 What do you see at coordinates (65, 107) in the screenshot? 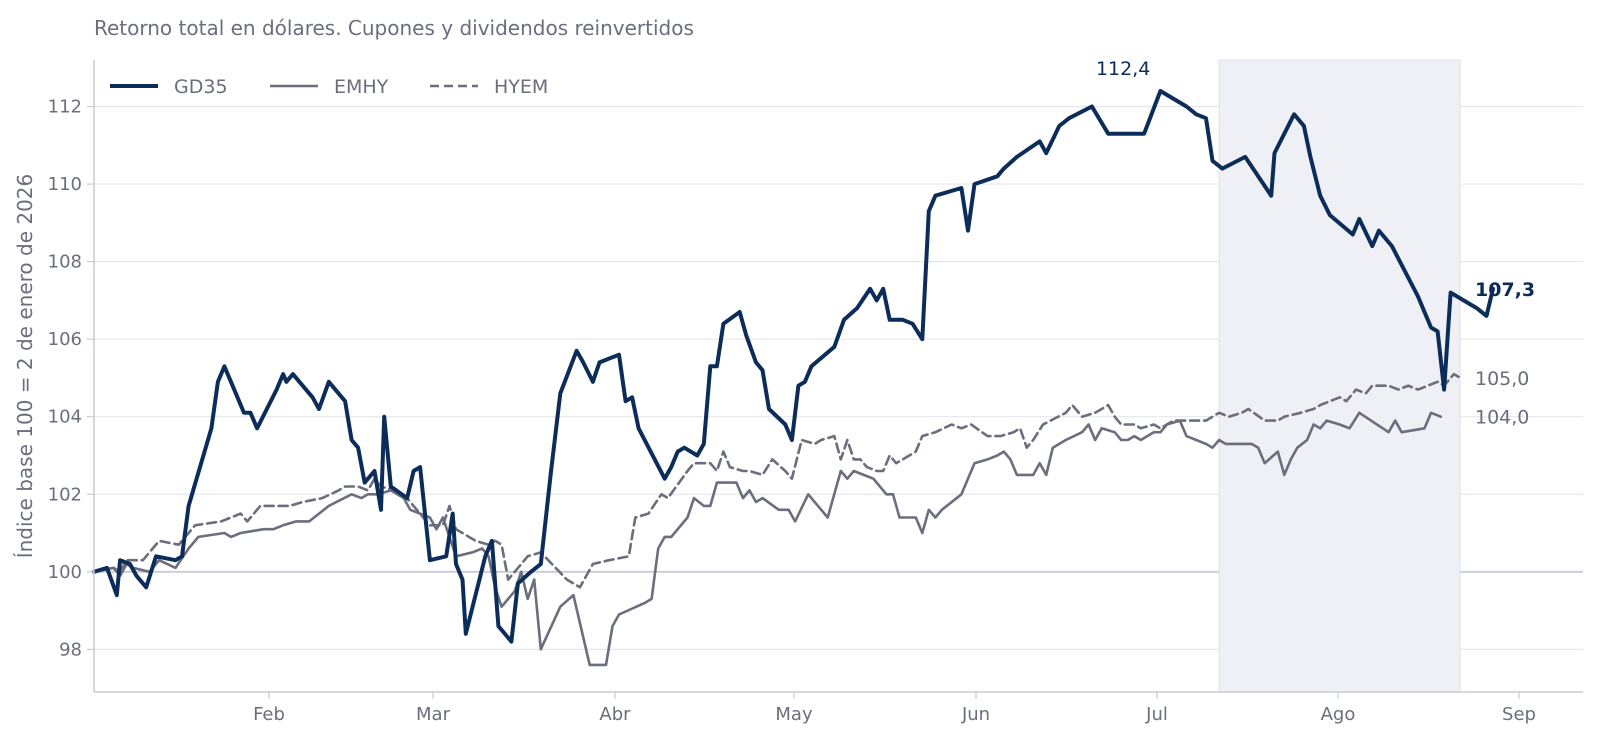
I see `y-tick-label: 112` at bounding box center [65, 107].